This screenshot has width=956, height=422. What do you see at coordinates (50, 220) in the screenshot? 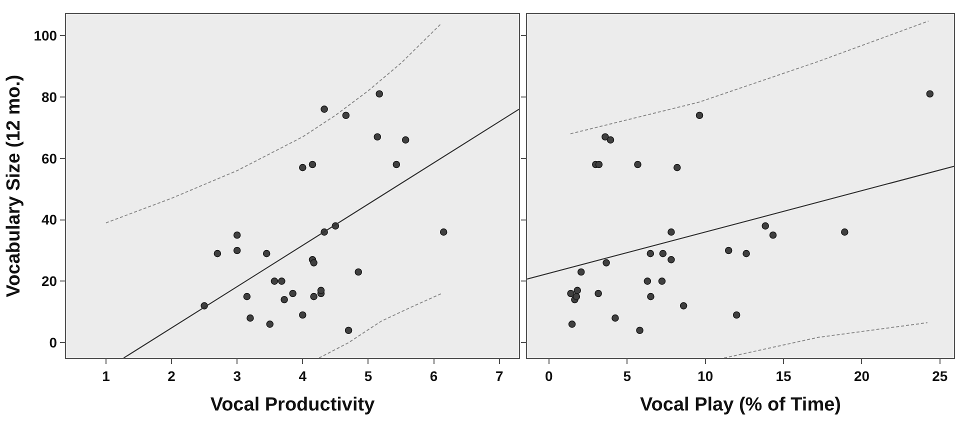
I see `y-tick-label: 40` at bounding box center [50, 220].